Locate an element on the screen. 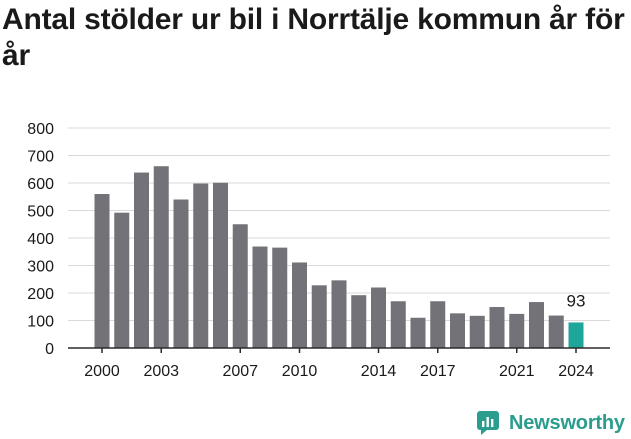  brand-name: Newsworthy is located at coordinates (567, 422).